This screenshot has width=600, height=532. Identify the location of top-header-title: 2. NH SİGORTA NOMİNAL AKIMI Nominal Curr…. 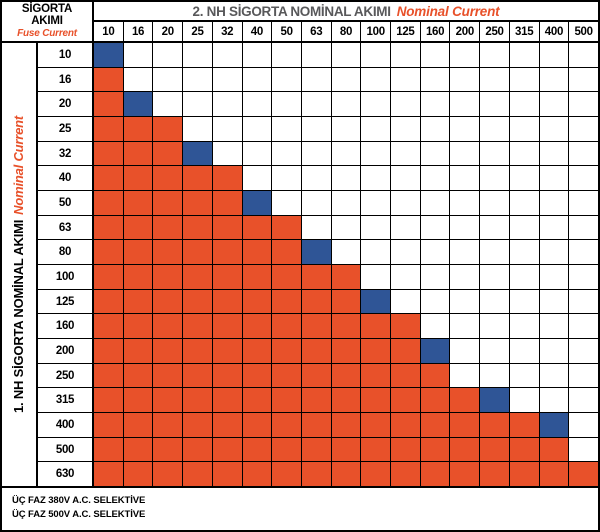
(346, 12).